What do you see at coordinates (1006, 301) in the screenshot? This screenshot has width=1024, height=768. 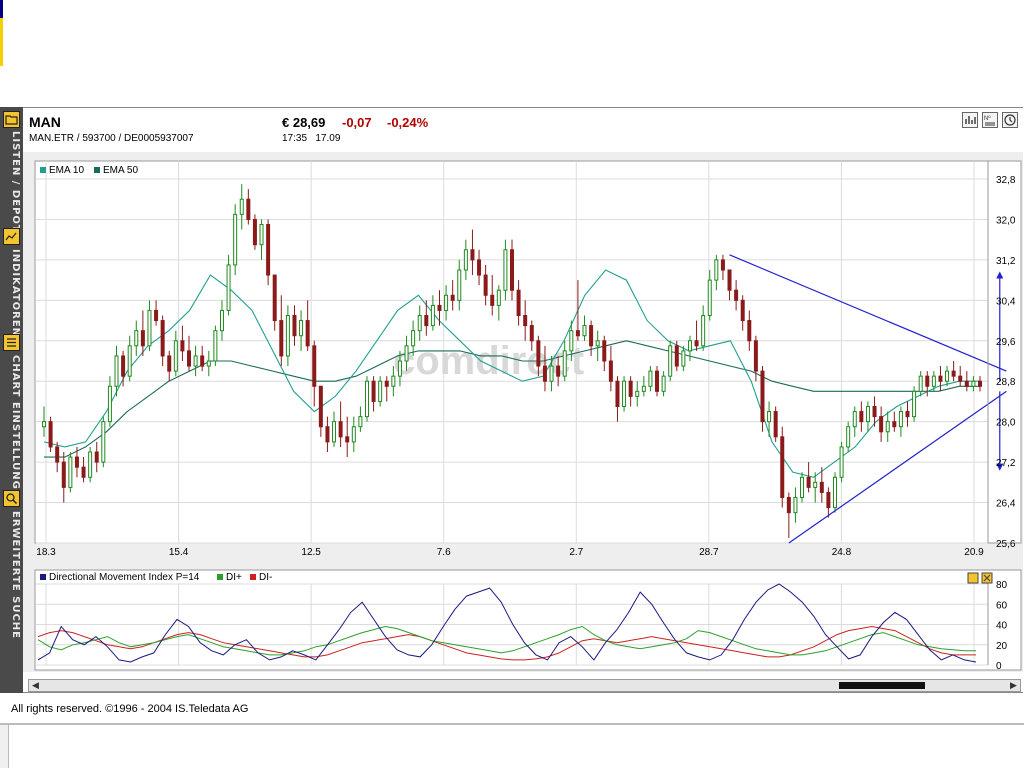 I see `y-tick-label: 30,4` at bounding box center [1006, 301].